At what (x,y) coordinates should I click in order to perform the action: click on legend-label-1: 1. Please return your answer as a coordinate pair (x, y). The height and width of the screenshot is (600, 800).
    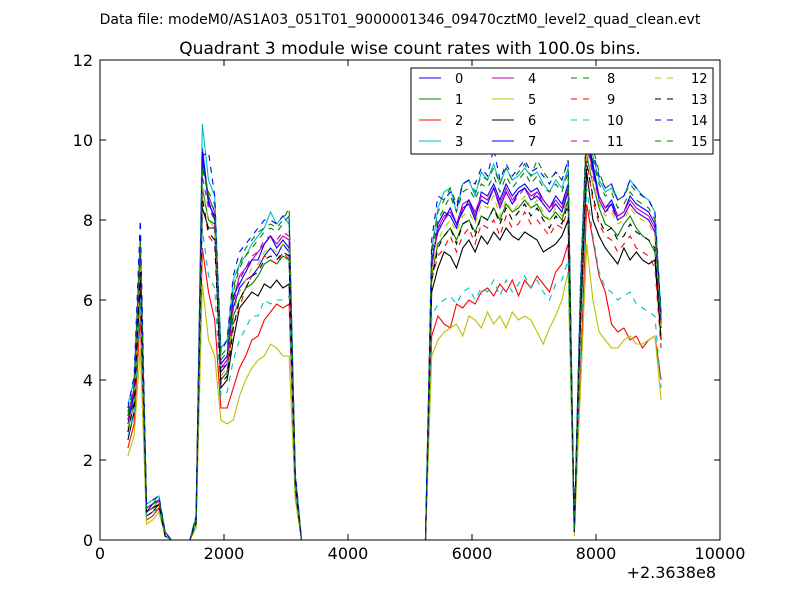
    Looking at the image, I should click on (459, 100).